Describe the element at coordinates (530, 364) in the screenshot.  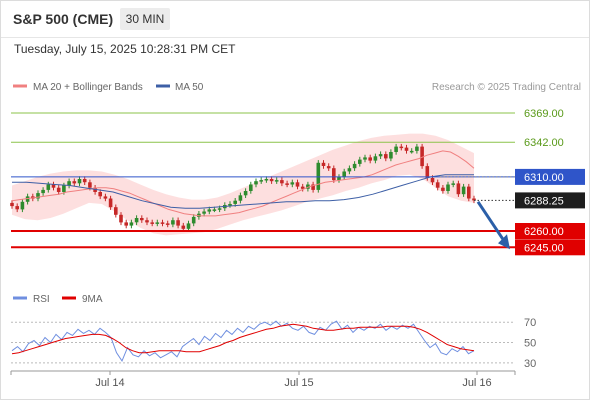
I see `rsi-tick-label: 30` at that location.